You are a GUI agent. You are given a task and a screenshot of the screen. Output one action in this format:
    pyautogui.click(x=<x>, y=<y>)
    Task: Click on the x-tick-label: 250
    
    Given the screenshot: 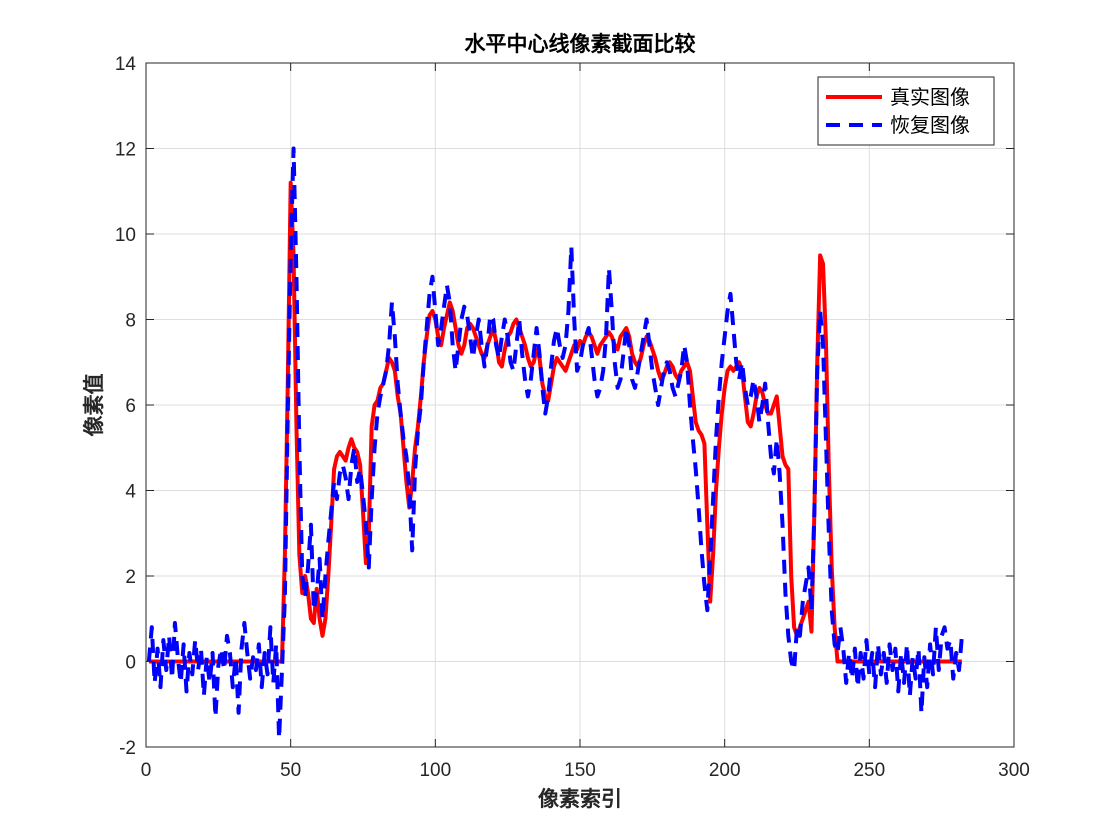 What is the action you would take?
    pyautogui.click(x=869, y=770)
    